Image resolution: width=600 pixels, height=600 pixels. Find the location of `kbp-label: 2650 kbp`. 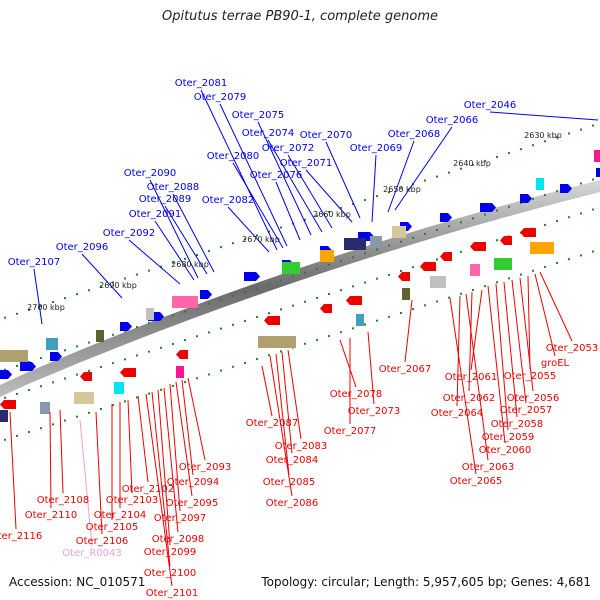

kbp-label: 2650 kbp is located at coordinates (402, 189).